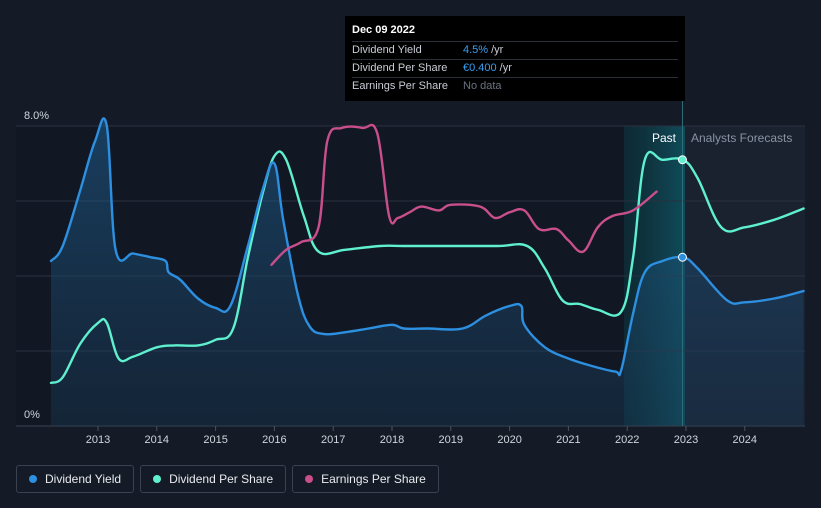  What do you see at coordinates (400, 68) in the screenshot?
I see `tooltip-label: Dividend Per Share` at bounding box center [400, 68].